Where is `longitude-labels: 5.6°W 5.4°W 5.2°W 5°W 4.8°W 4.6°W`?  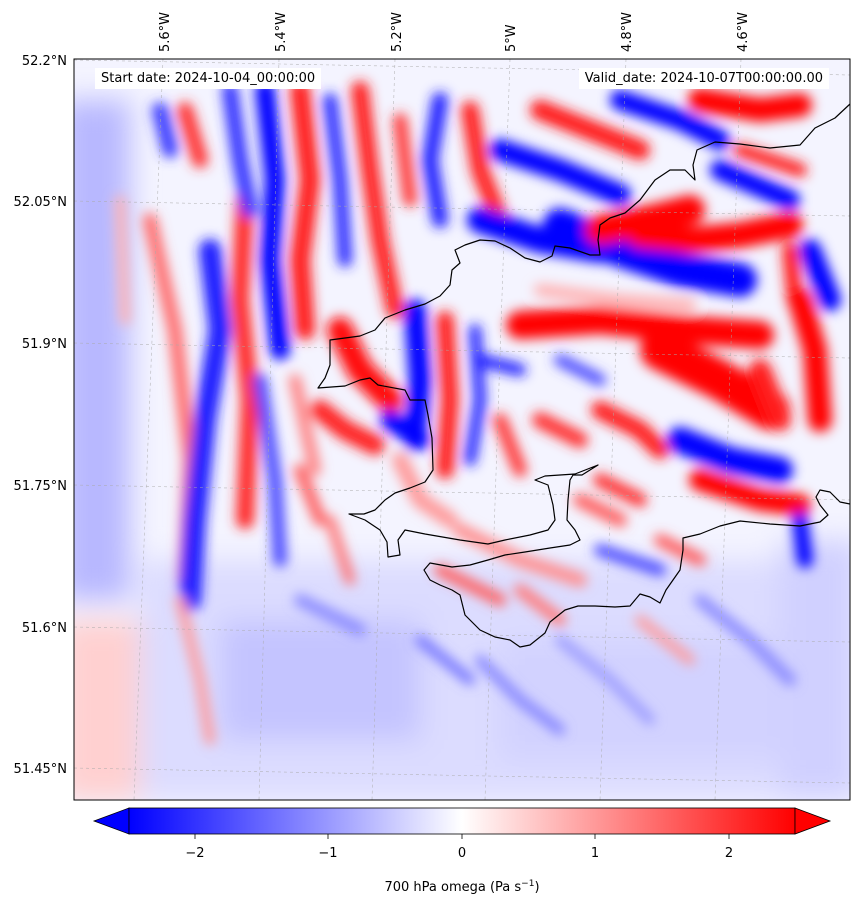
longitude-labels: 5.6°W 5.4°W 5.2°W 5°W 4.8°W 4.6°W is located at coordinates (454, 32).